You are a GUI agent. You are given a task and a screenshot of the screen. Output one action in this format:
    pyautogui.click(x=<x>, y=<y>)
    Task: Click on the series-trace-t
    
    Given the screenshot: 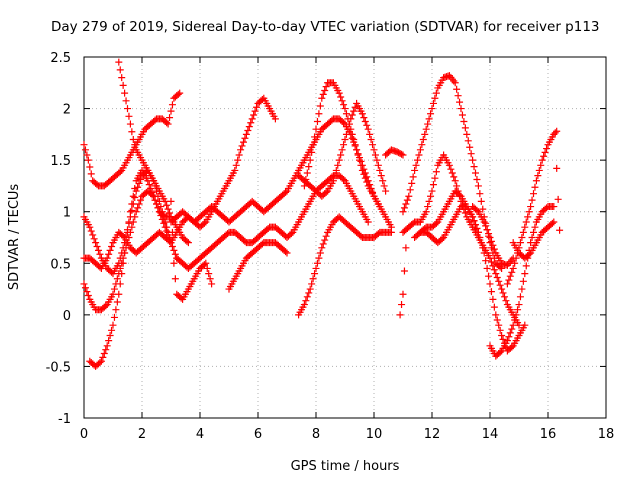 What is the action you would take?
    pyautogui.click(x=493, y=236)
    